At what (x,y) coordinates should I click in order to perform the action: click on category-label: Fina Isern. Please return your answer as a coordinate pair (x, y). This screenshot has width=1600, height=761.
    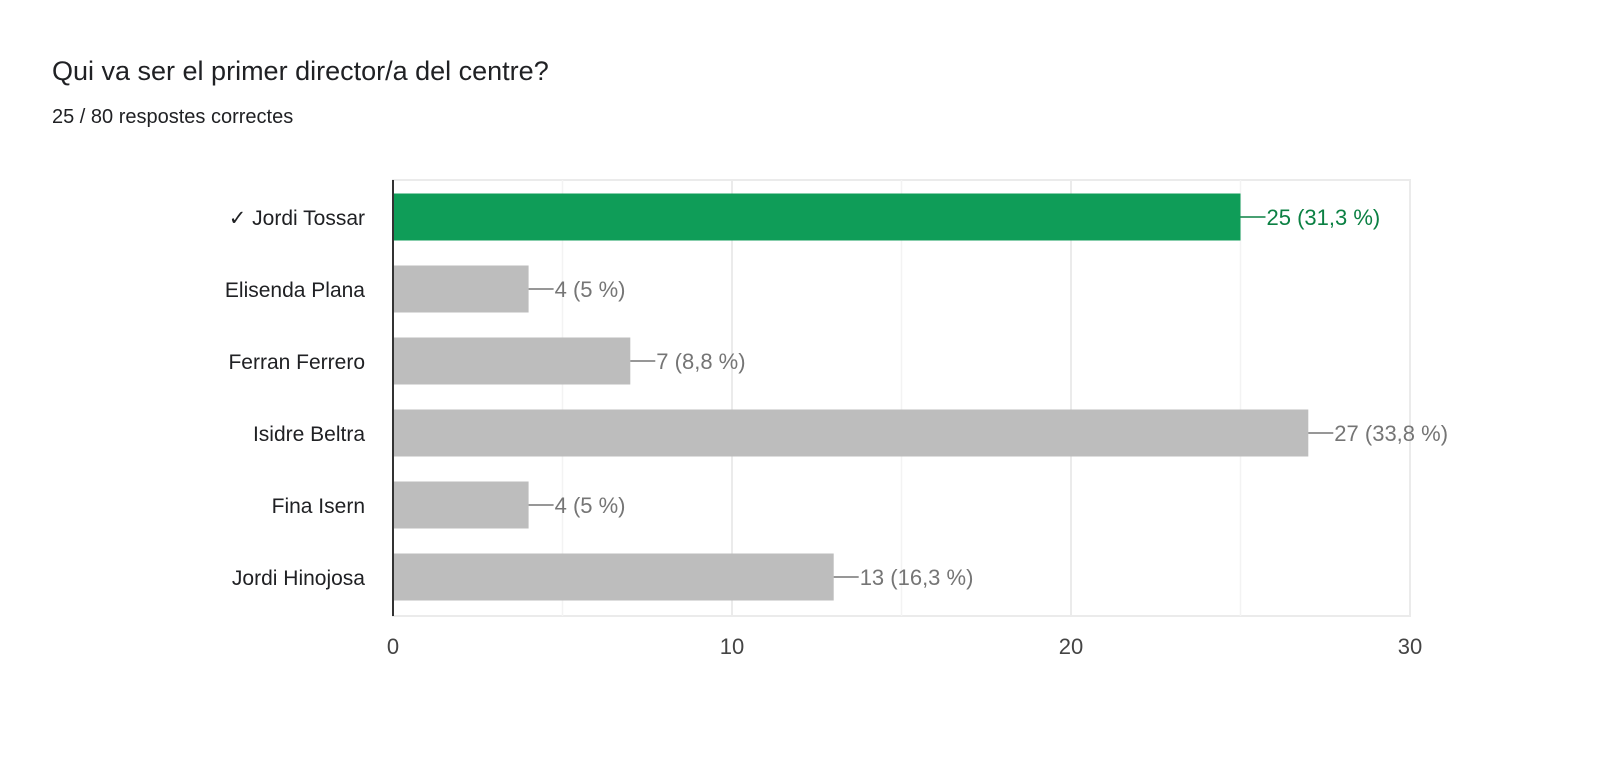
    Looking at the image, I should click on (318, 506).